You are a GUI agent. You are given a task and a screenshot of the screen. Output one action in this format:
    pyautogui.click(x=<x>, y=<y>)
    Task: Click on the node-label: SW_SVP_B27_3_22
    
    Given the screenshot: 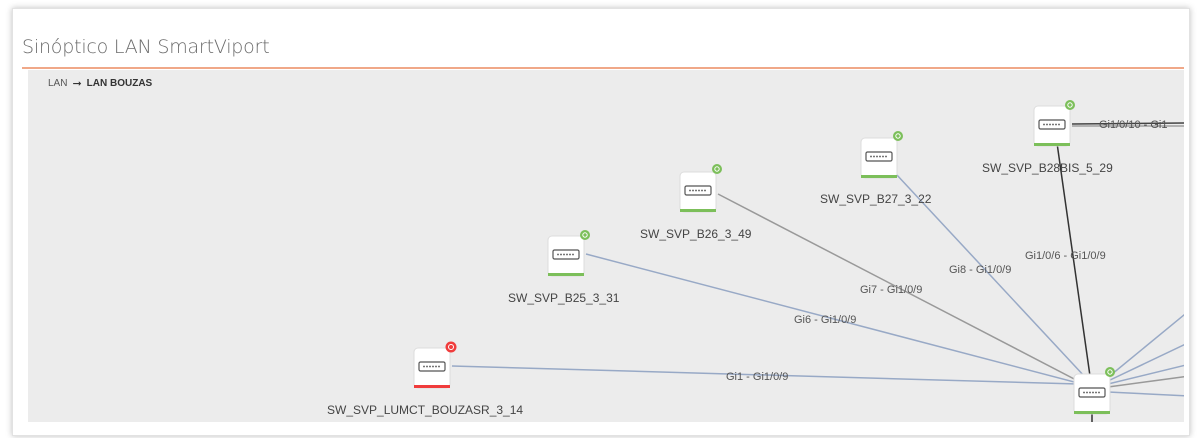 What is the action you would take?
    pyautogui.click(x=876, y=199)
    